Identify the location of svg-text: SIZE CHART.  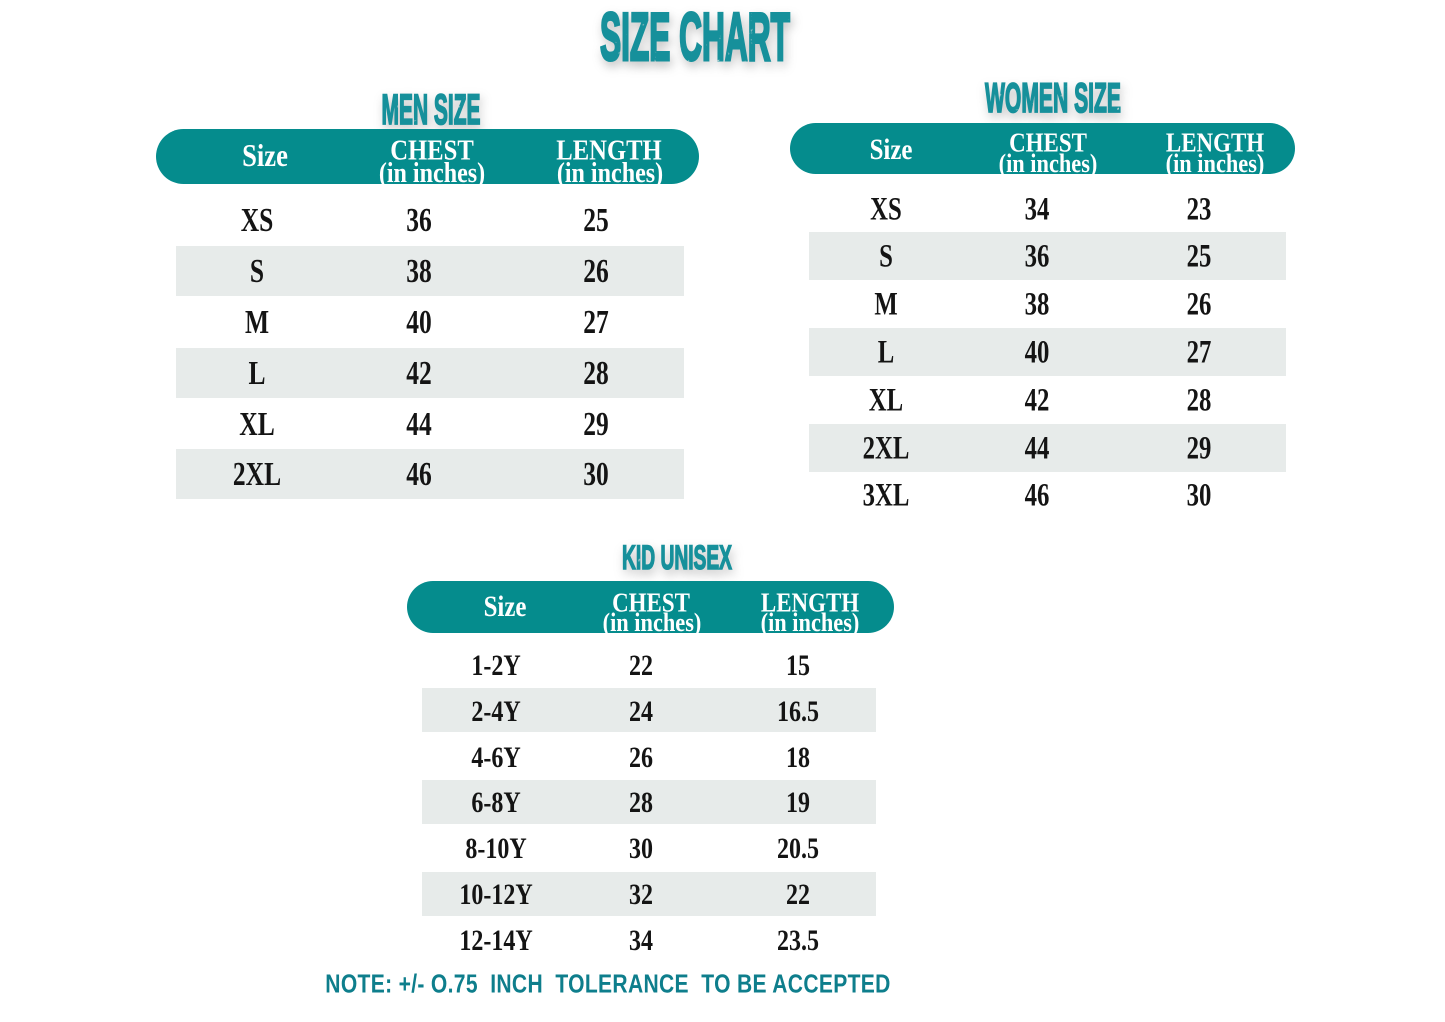
(695, 37).